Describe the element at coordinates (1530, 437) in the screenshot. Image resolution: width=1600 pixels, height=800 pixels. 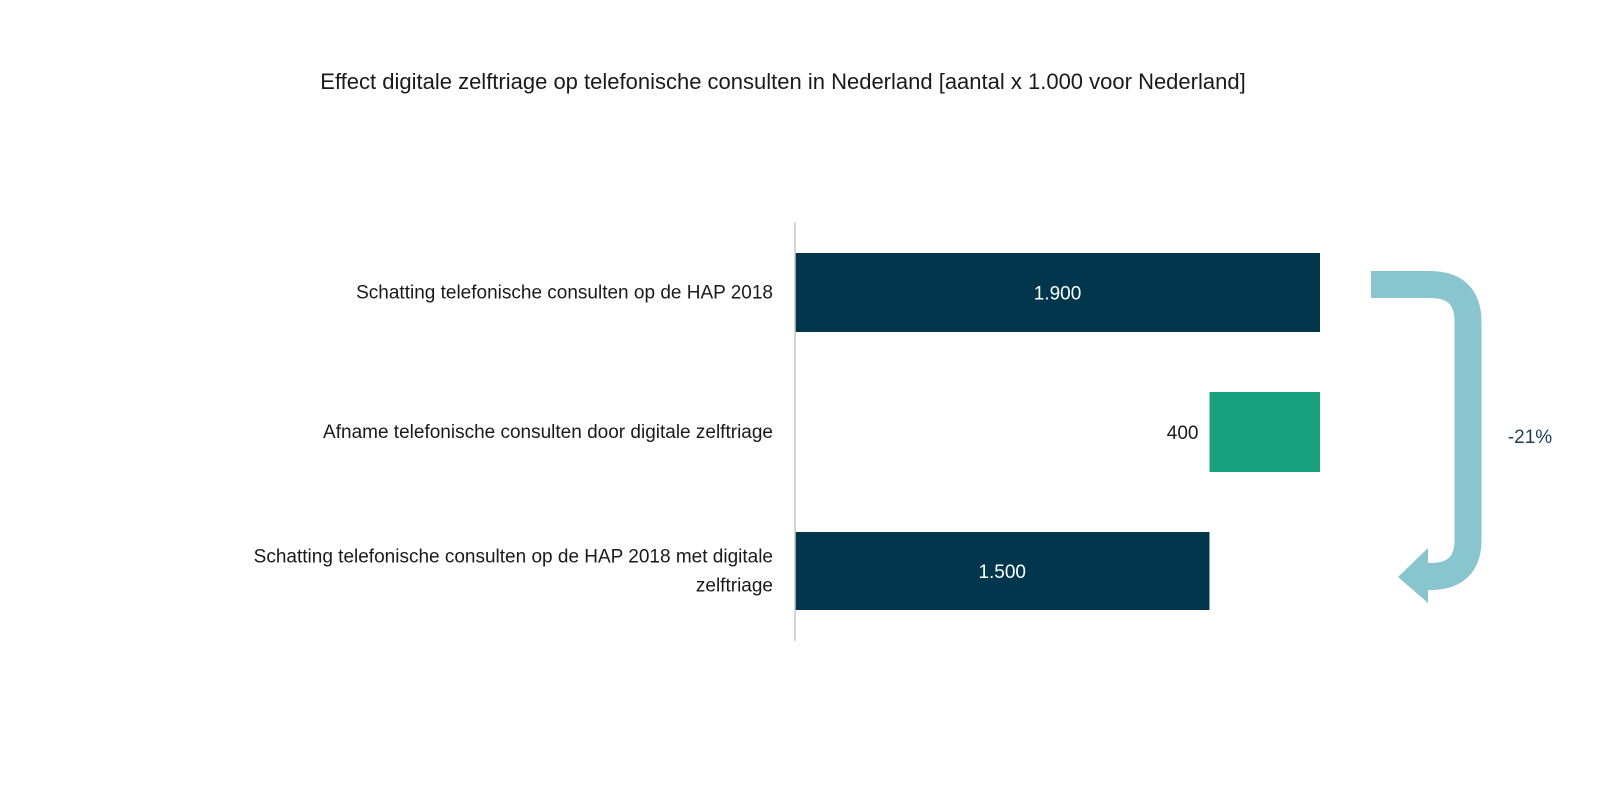
I see `percent-change-label: -21%` at that location.